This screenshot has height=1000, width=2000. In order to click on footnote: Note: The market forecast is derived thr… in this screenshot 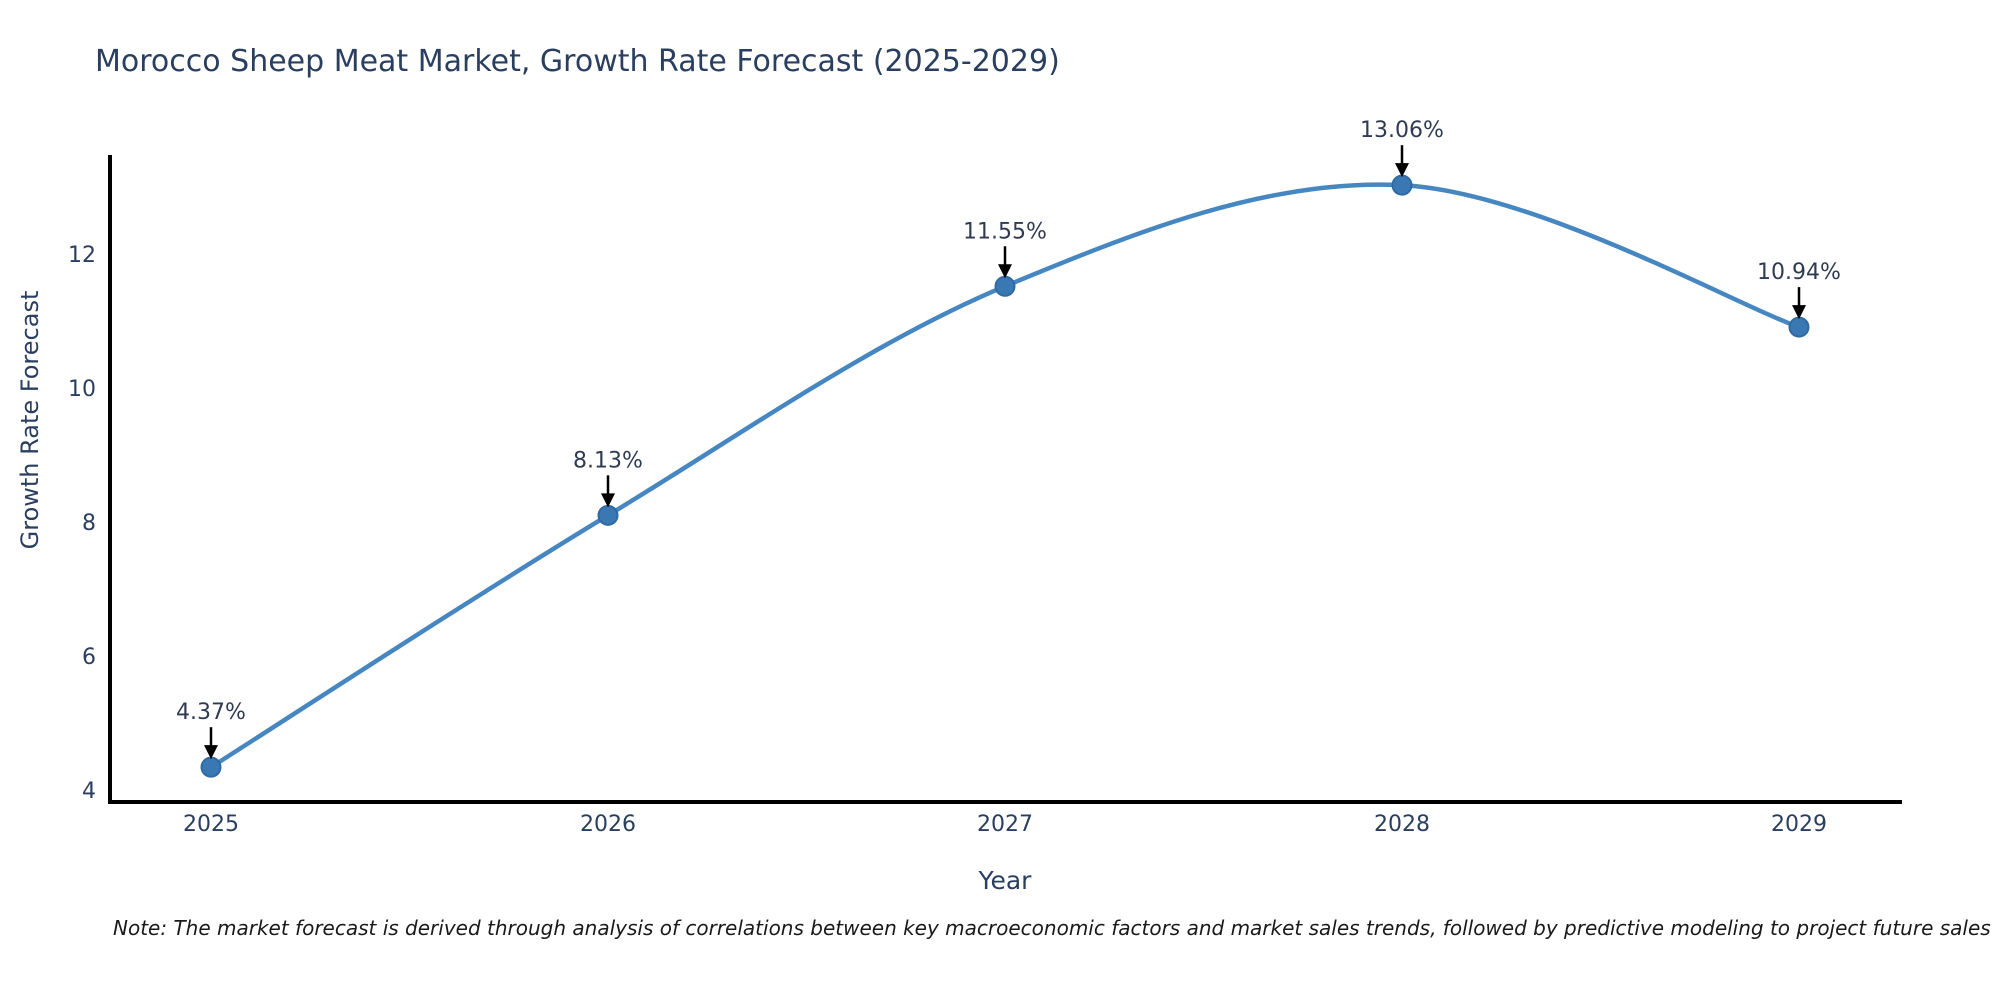, I will do `click(1052, 928)`.